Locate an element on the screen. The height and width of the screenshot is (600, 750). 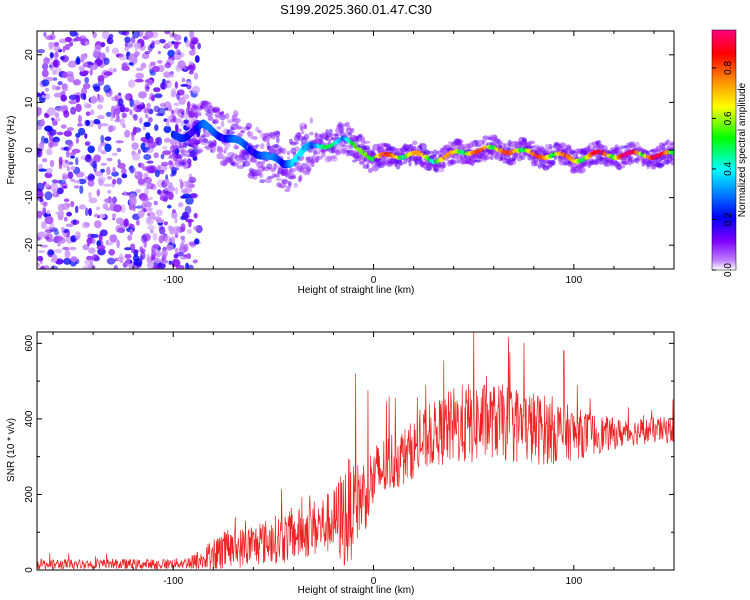
colorbar-tick-label: 0.4 is located at coordinates (728, 169).